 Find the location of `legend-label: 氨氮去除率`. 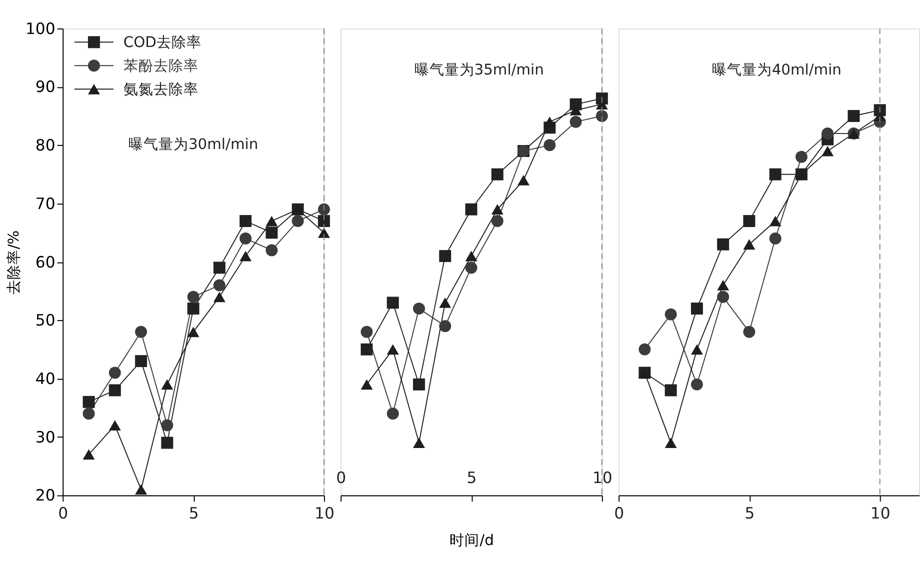

legend-label: 氨氮去除率 is located at coordinates (160, 89).